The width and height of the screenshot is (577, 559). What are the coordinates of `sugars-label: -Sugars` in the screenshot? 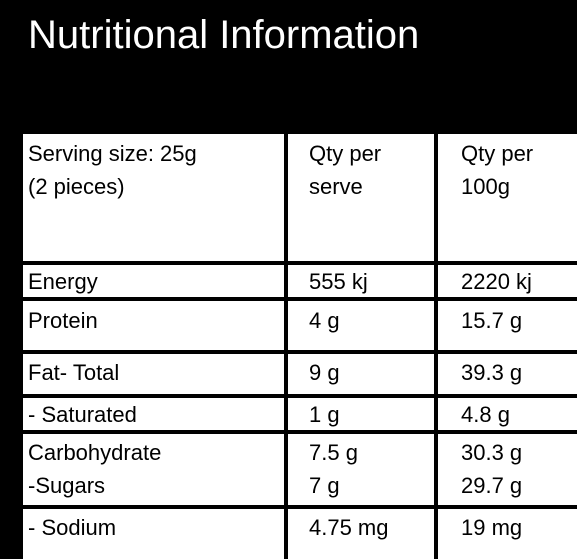 It's located at (67, 485).